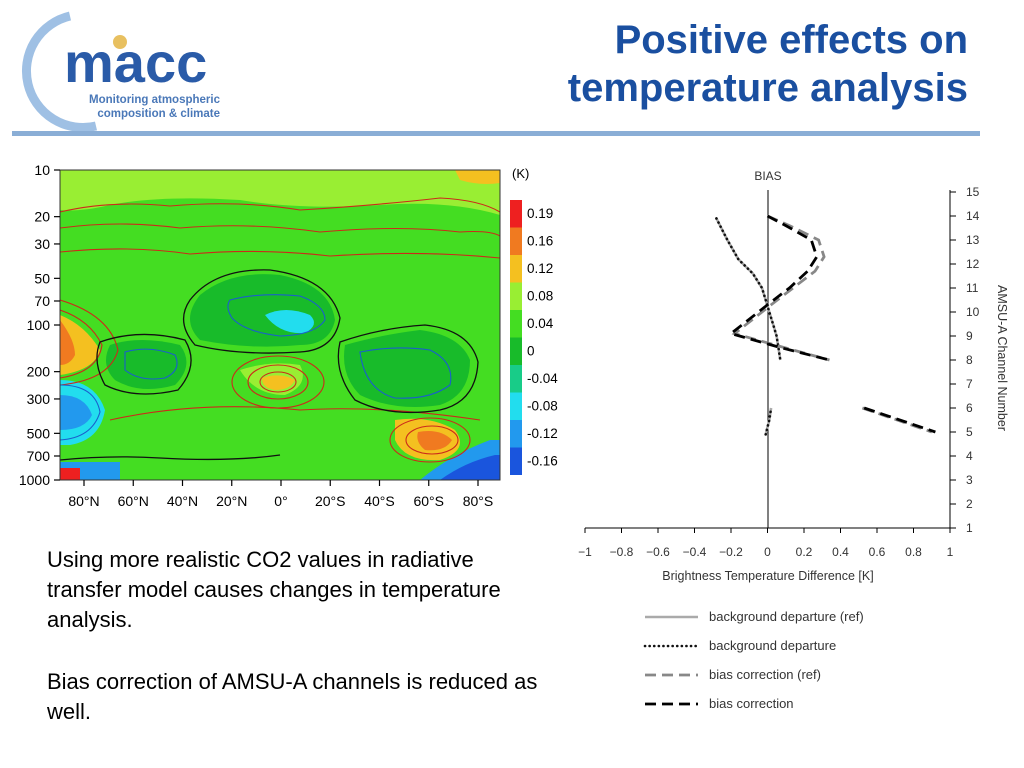 This screenshot has height=768, width=1024. What do you see at coordinates (969, 456) in the screenshot?
I see `bias-y-tick-label: 4` at bounding box center [969, 456].